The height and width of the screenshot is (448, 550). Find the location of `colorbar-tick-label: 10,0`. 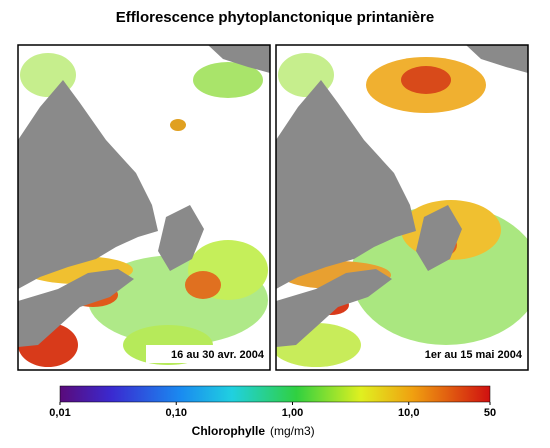

colorbar-tick-label: 10,0 is located at coordinates (408, 413).